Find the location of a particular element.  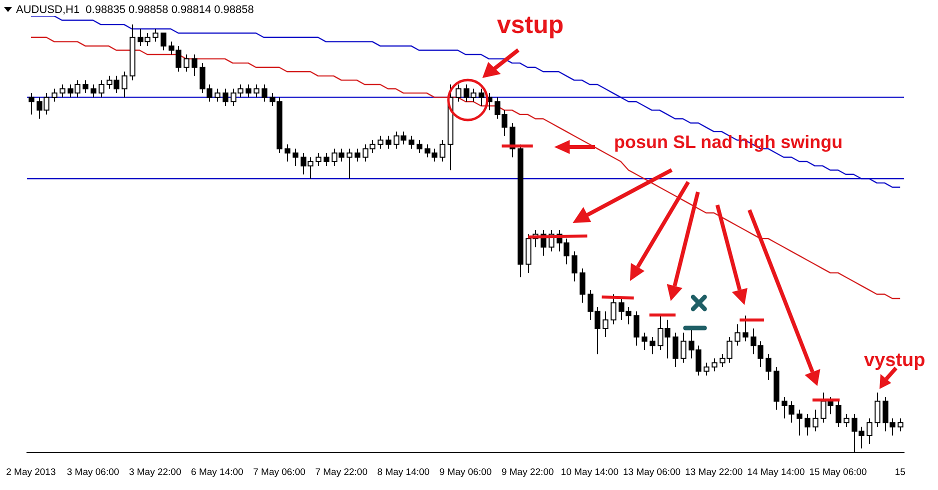

chart-title: AUDUSD,H1 0.98835 0.98858 0.98814 0.98858 is located at coordinates (135, 10).